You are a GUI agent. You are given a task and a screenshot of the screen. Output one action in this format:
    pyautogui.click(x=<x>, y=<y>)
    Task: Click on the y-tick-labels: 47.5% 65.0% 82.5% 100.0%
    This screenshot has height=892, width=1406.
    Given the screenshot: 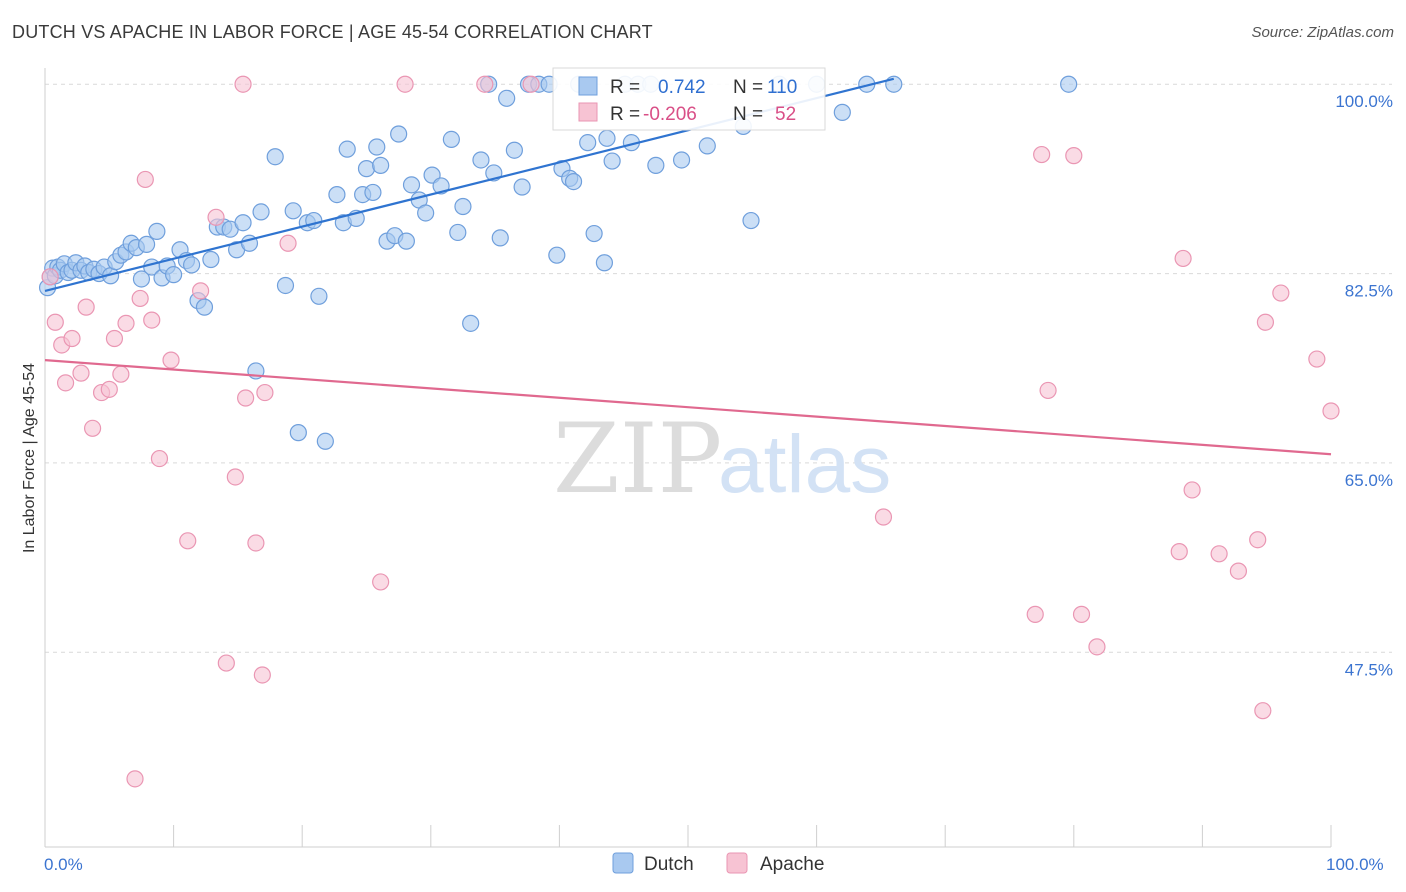 What is the action you would take?
    pyautogui.click(x=1364, y=385)
    